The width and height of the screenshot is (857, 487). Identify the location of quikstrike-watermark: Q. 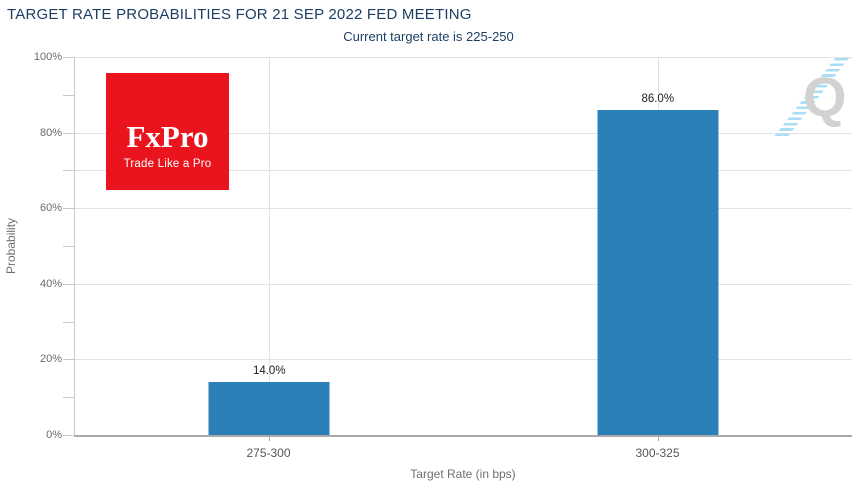
(813, 97).